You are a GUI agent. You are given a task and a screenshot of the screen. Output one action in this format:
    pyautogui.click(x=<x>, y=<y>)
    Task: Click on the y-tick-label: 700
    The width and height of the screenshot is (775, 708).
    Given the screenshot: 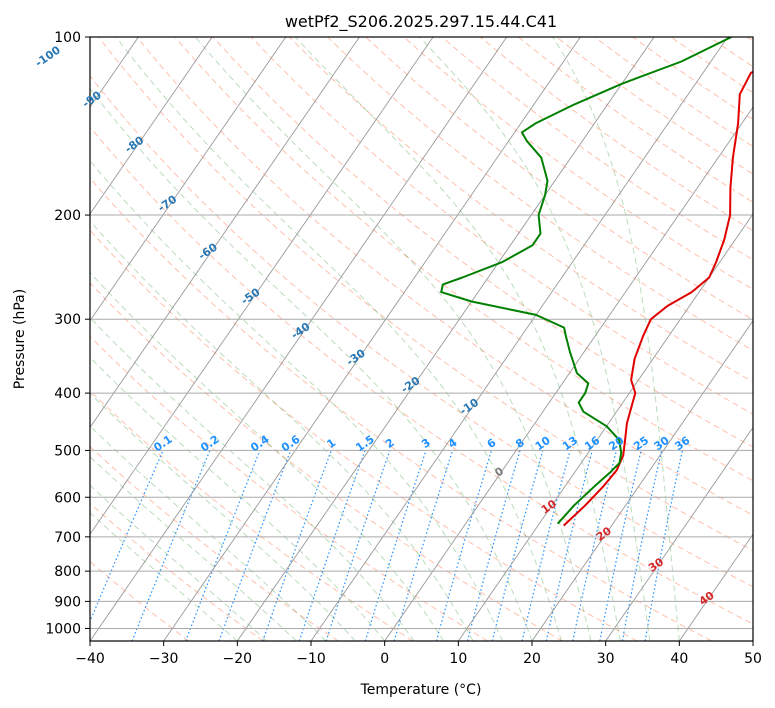 What is the action you would take?
    pyautogui.click(x=67, y=538)
    